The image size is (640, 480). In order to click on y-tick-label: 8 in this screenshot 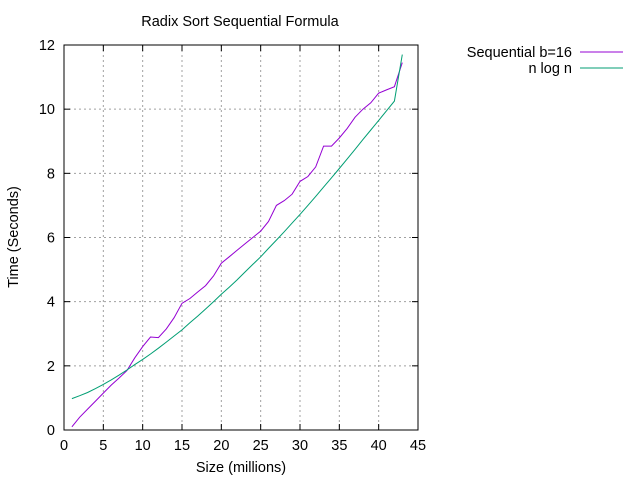, I will do `click(51, 174)`.